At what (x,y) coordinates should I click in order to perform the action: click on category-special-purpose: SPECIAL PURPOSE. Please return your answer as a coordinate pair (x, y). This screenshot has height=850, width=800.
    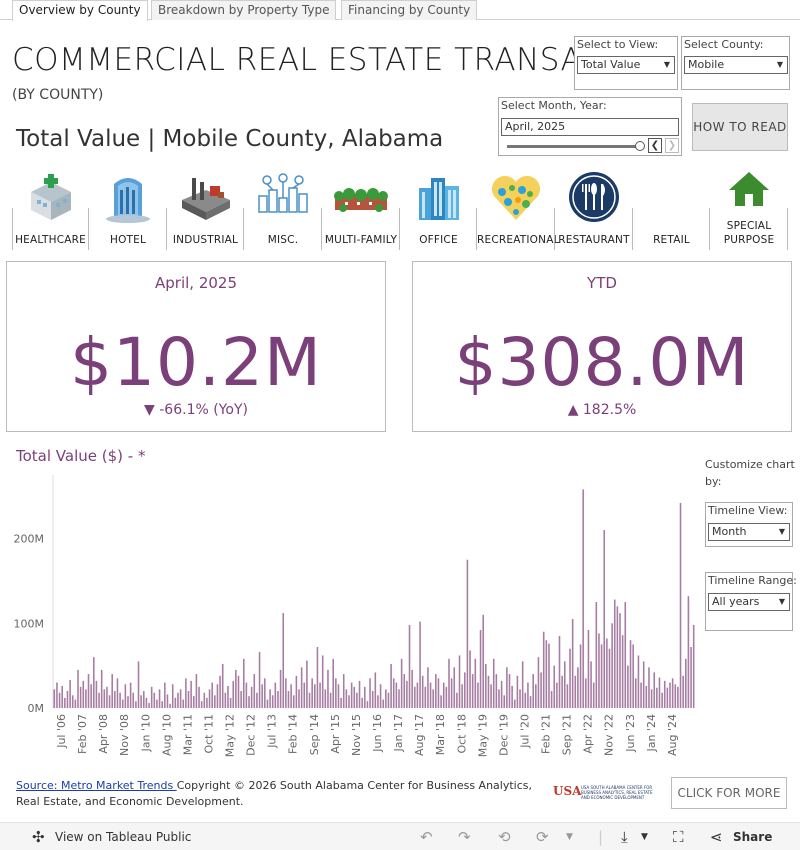
    Looking at the image, I should click on (749, 209).